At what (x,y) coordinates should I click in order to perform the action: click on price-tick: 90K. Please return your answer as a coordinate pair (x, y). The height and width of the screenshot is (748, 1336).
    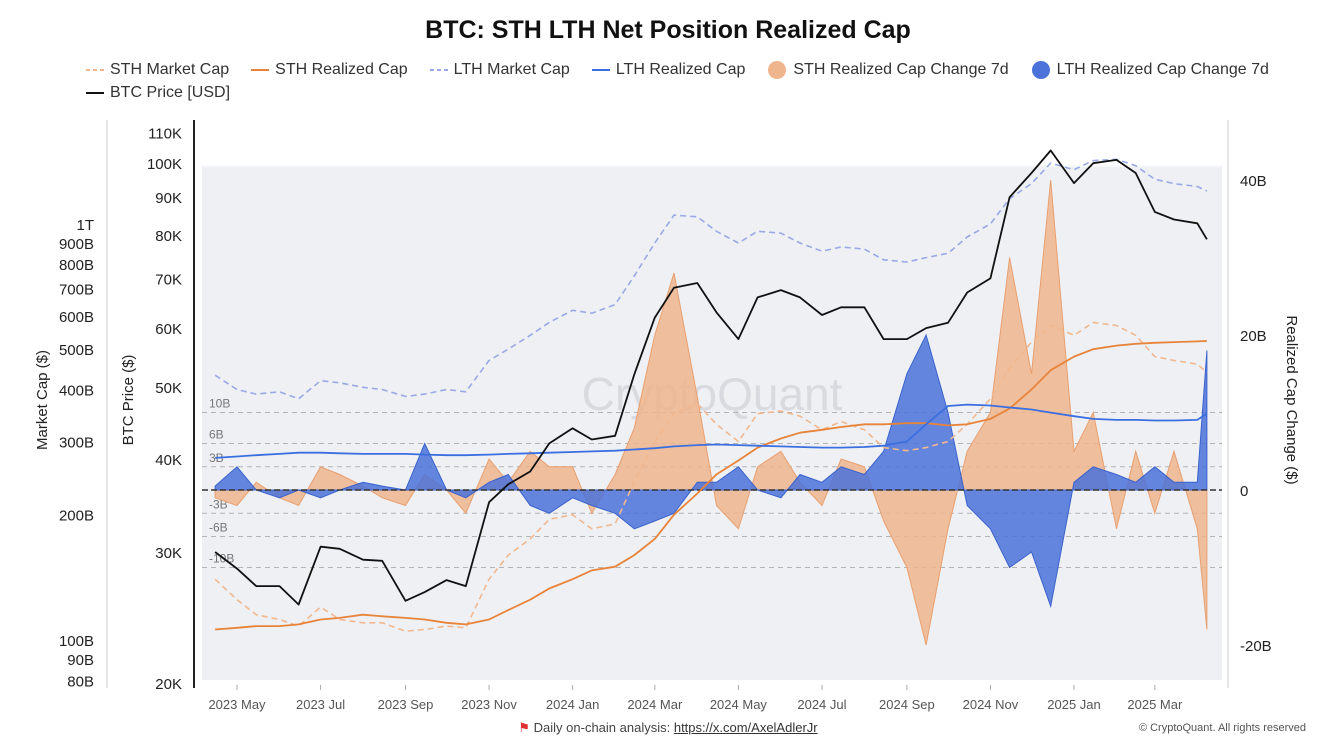
    Looking at the image, I should click on (168, 198).